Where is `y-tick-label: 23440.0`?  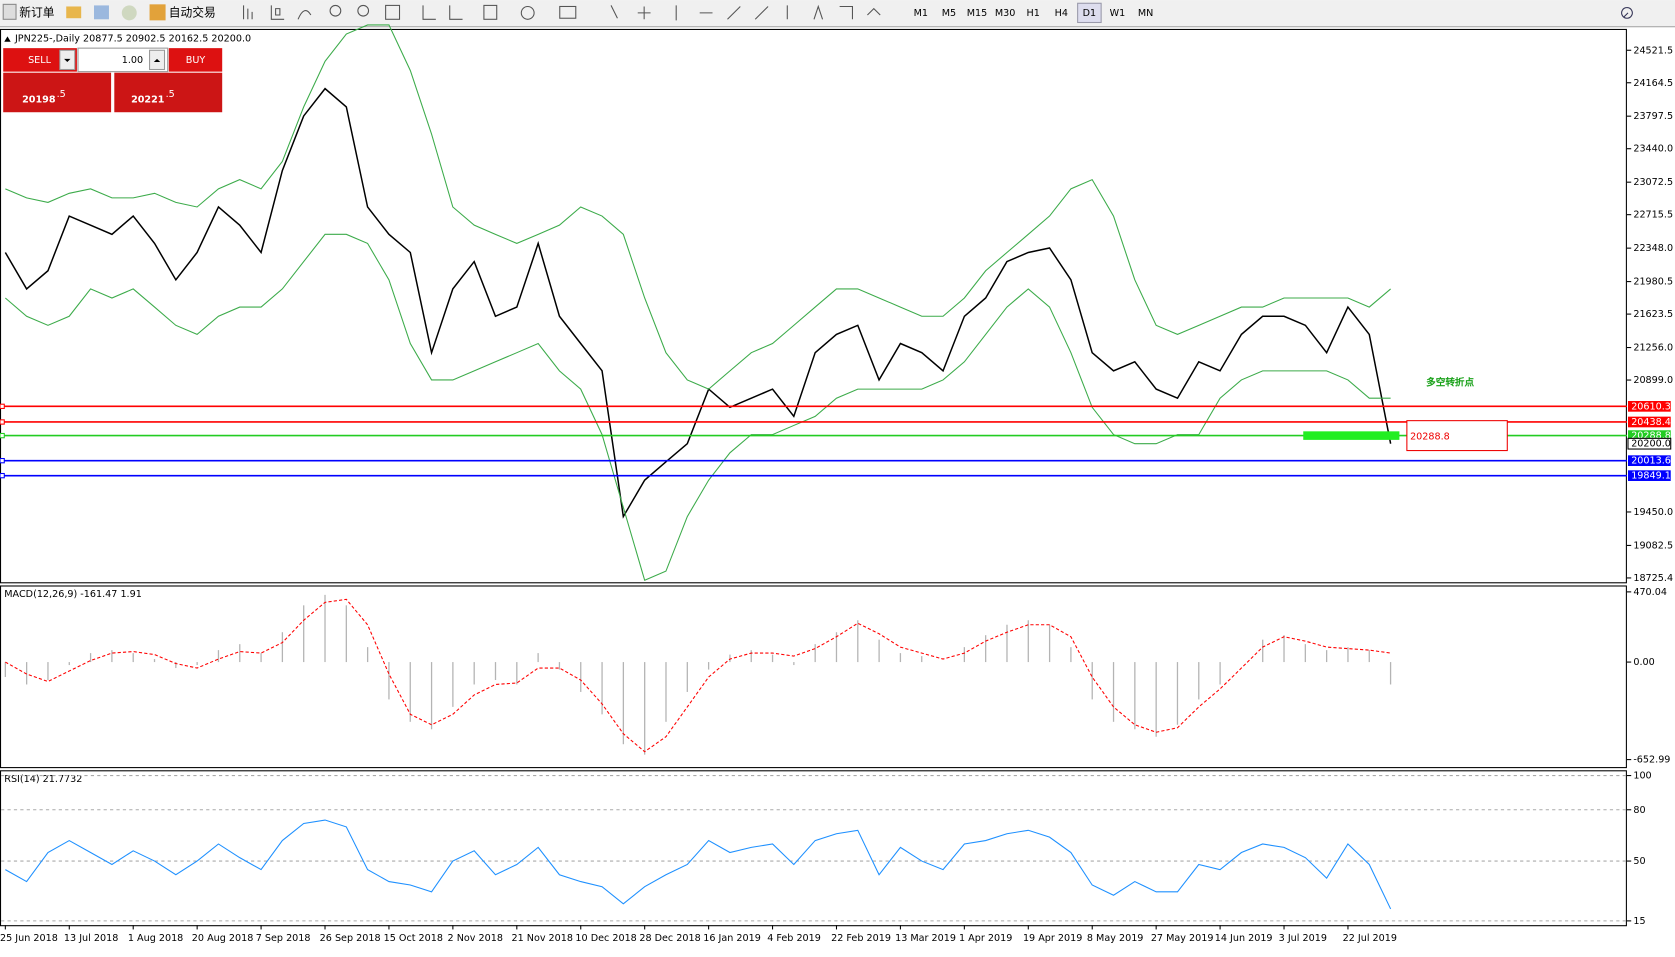 y-tick-label: 23440.0 is located at coordinates (1653, 149).